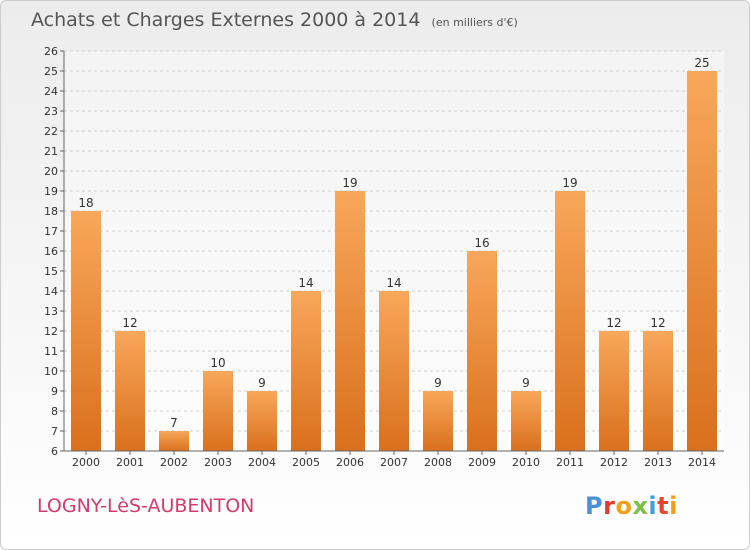 This screenshot has height=550, width=750. What do you see at coordinates (51, 251) in the screenshot?
I see `y-tick-label: 16` at bounding box center [51, 251].